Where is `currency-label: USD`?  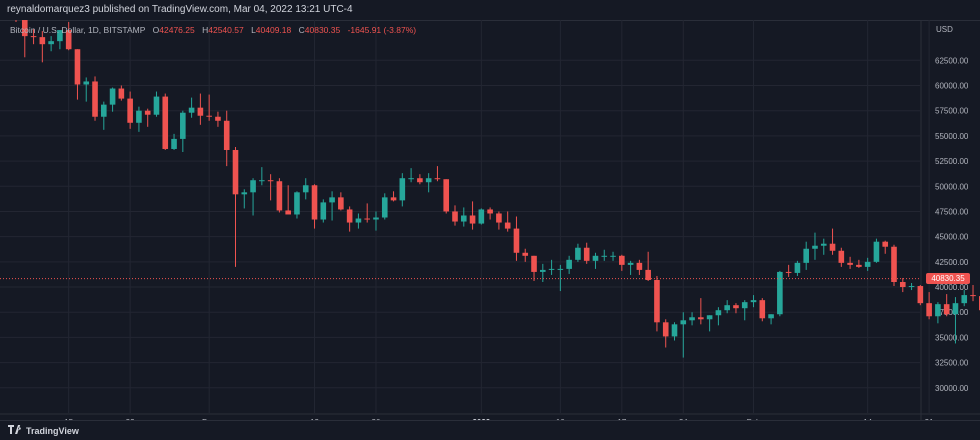
currency-label: USD is located at coordinates (944, 29).